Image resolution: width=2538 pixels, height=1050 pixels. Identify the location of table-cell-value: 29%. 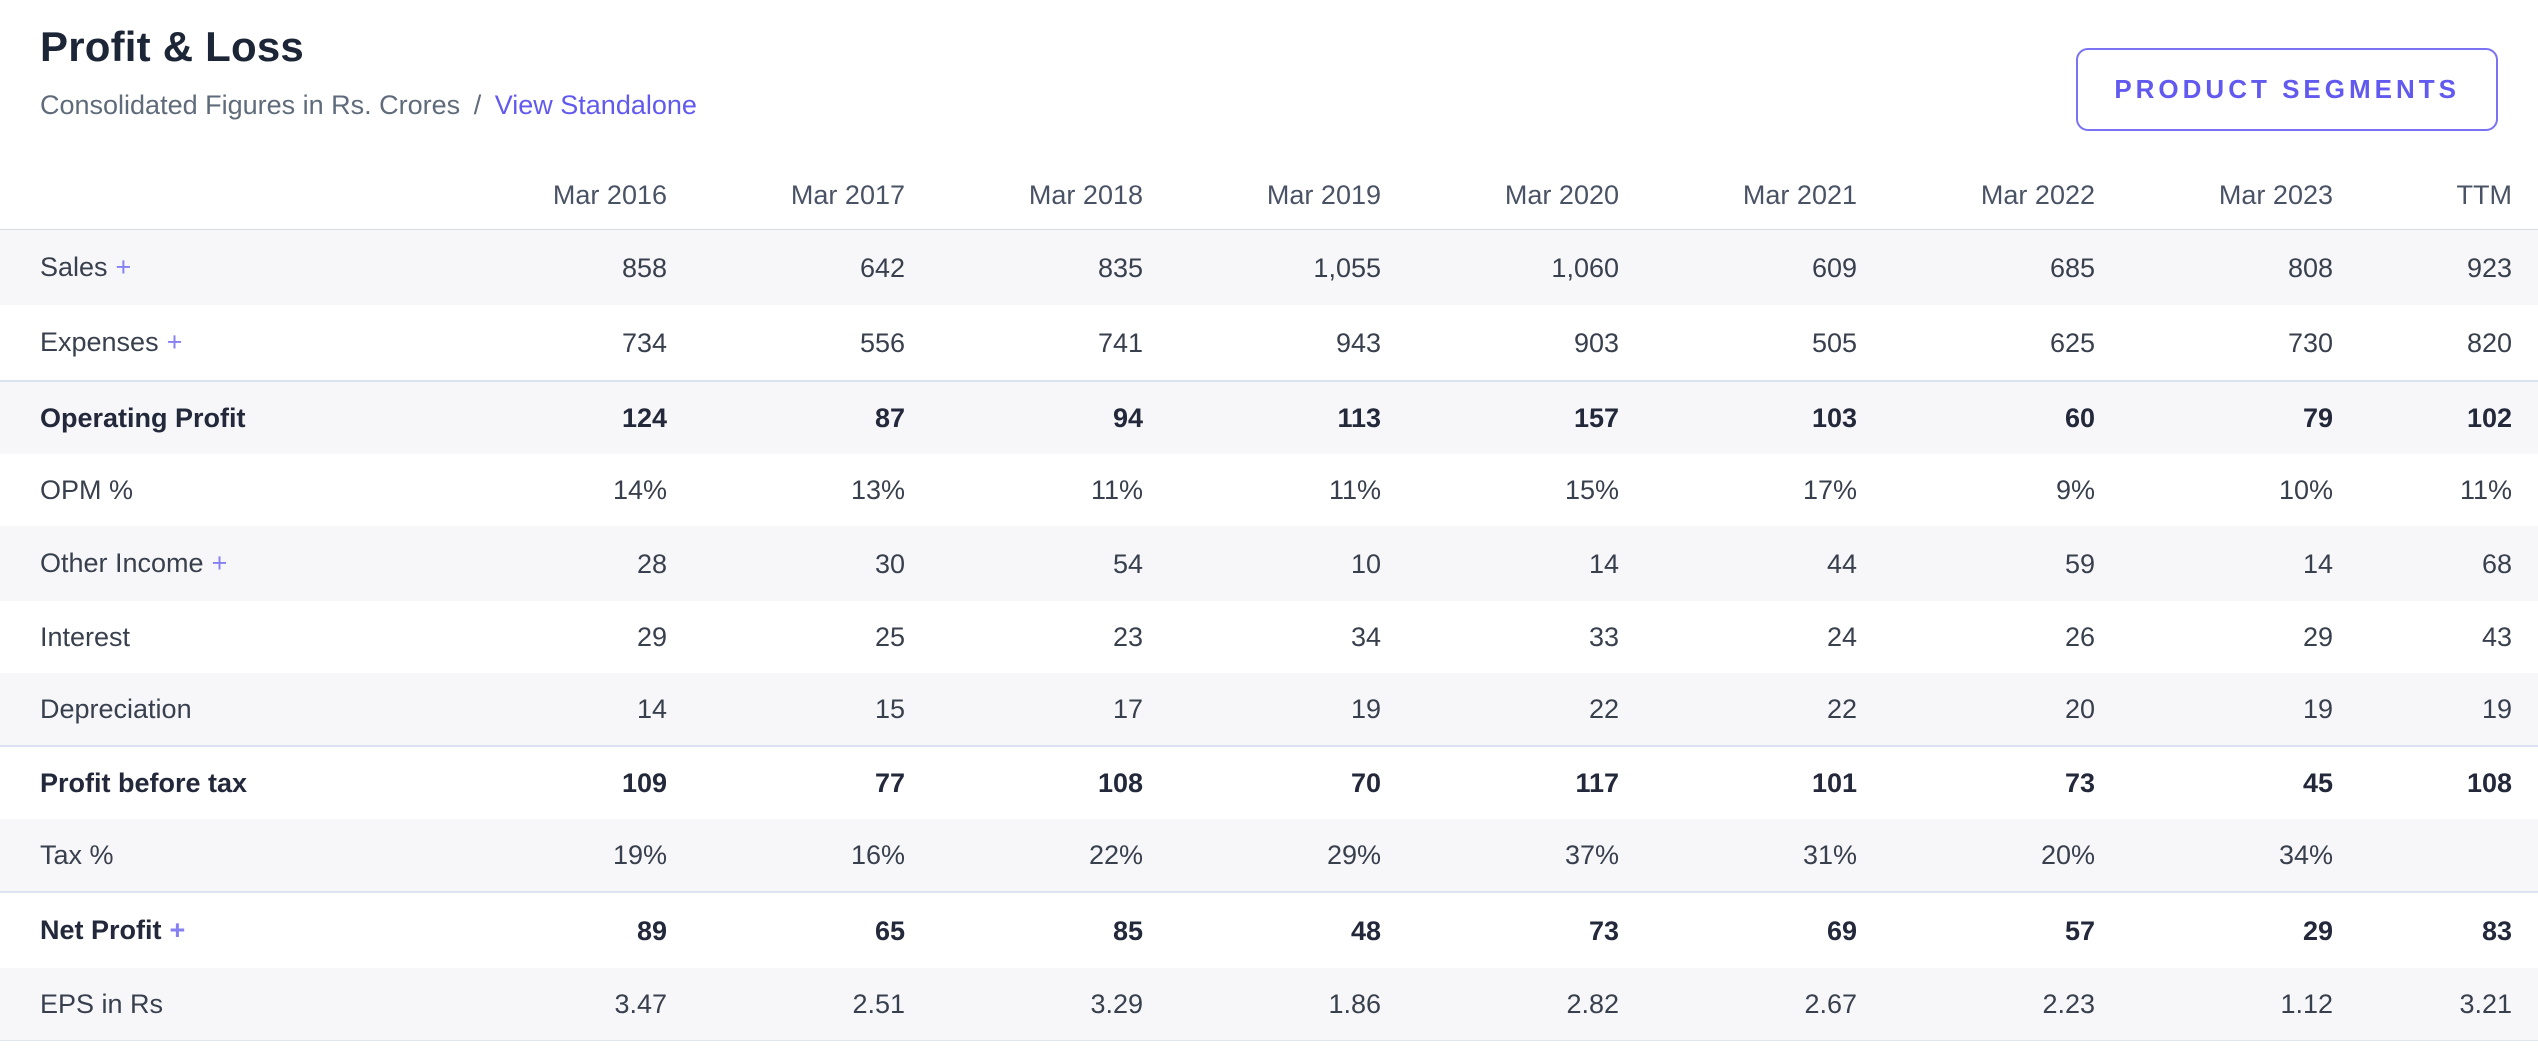
(1353, 855).